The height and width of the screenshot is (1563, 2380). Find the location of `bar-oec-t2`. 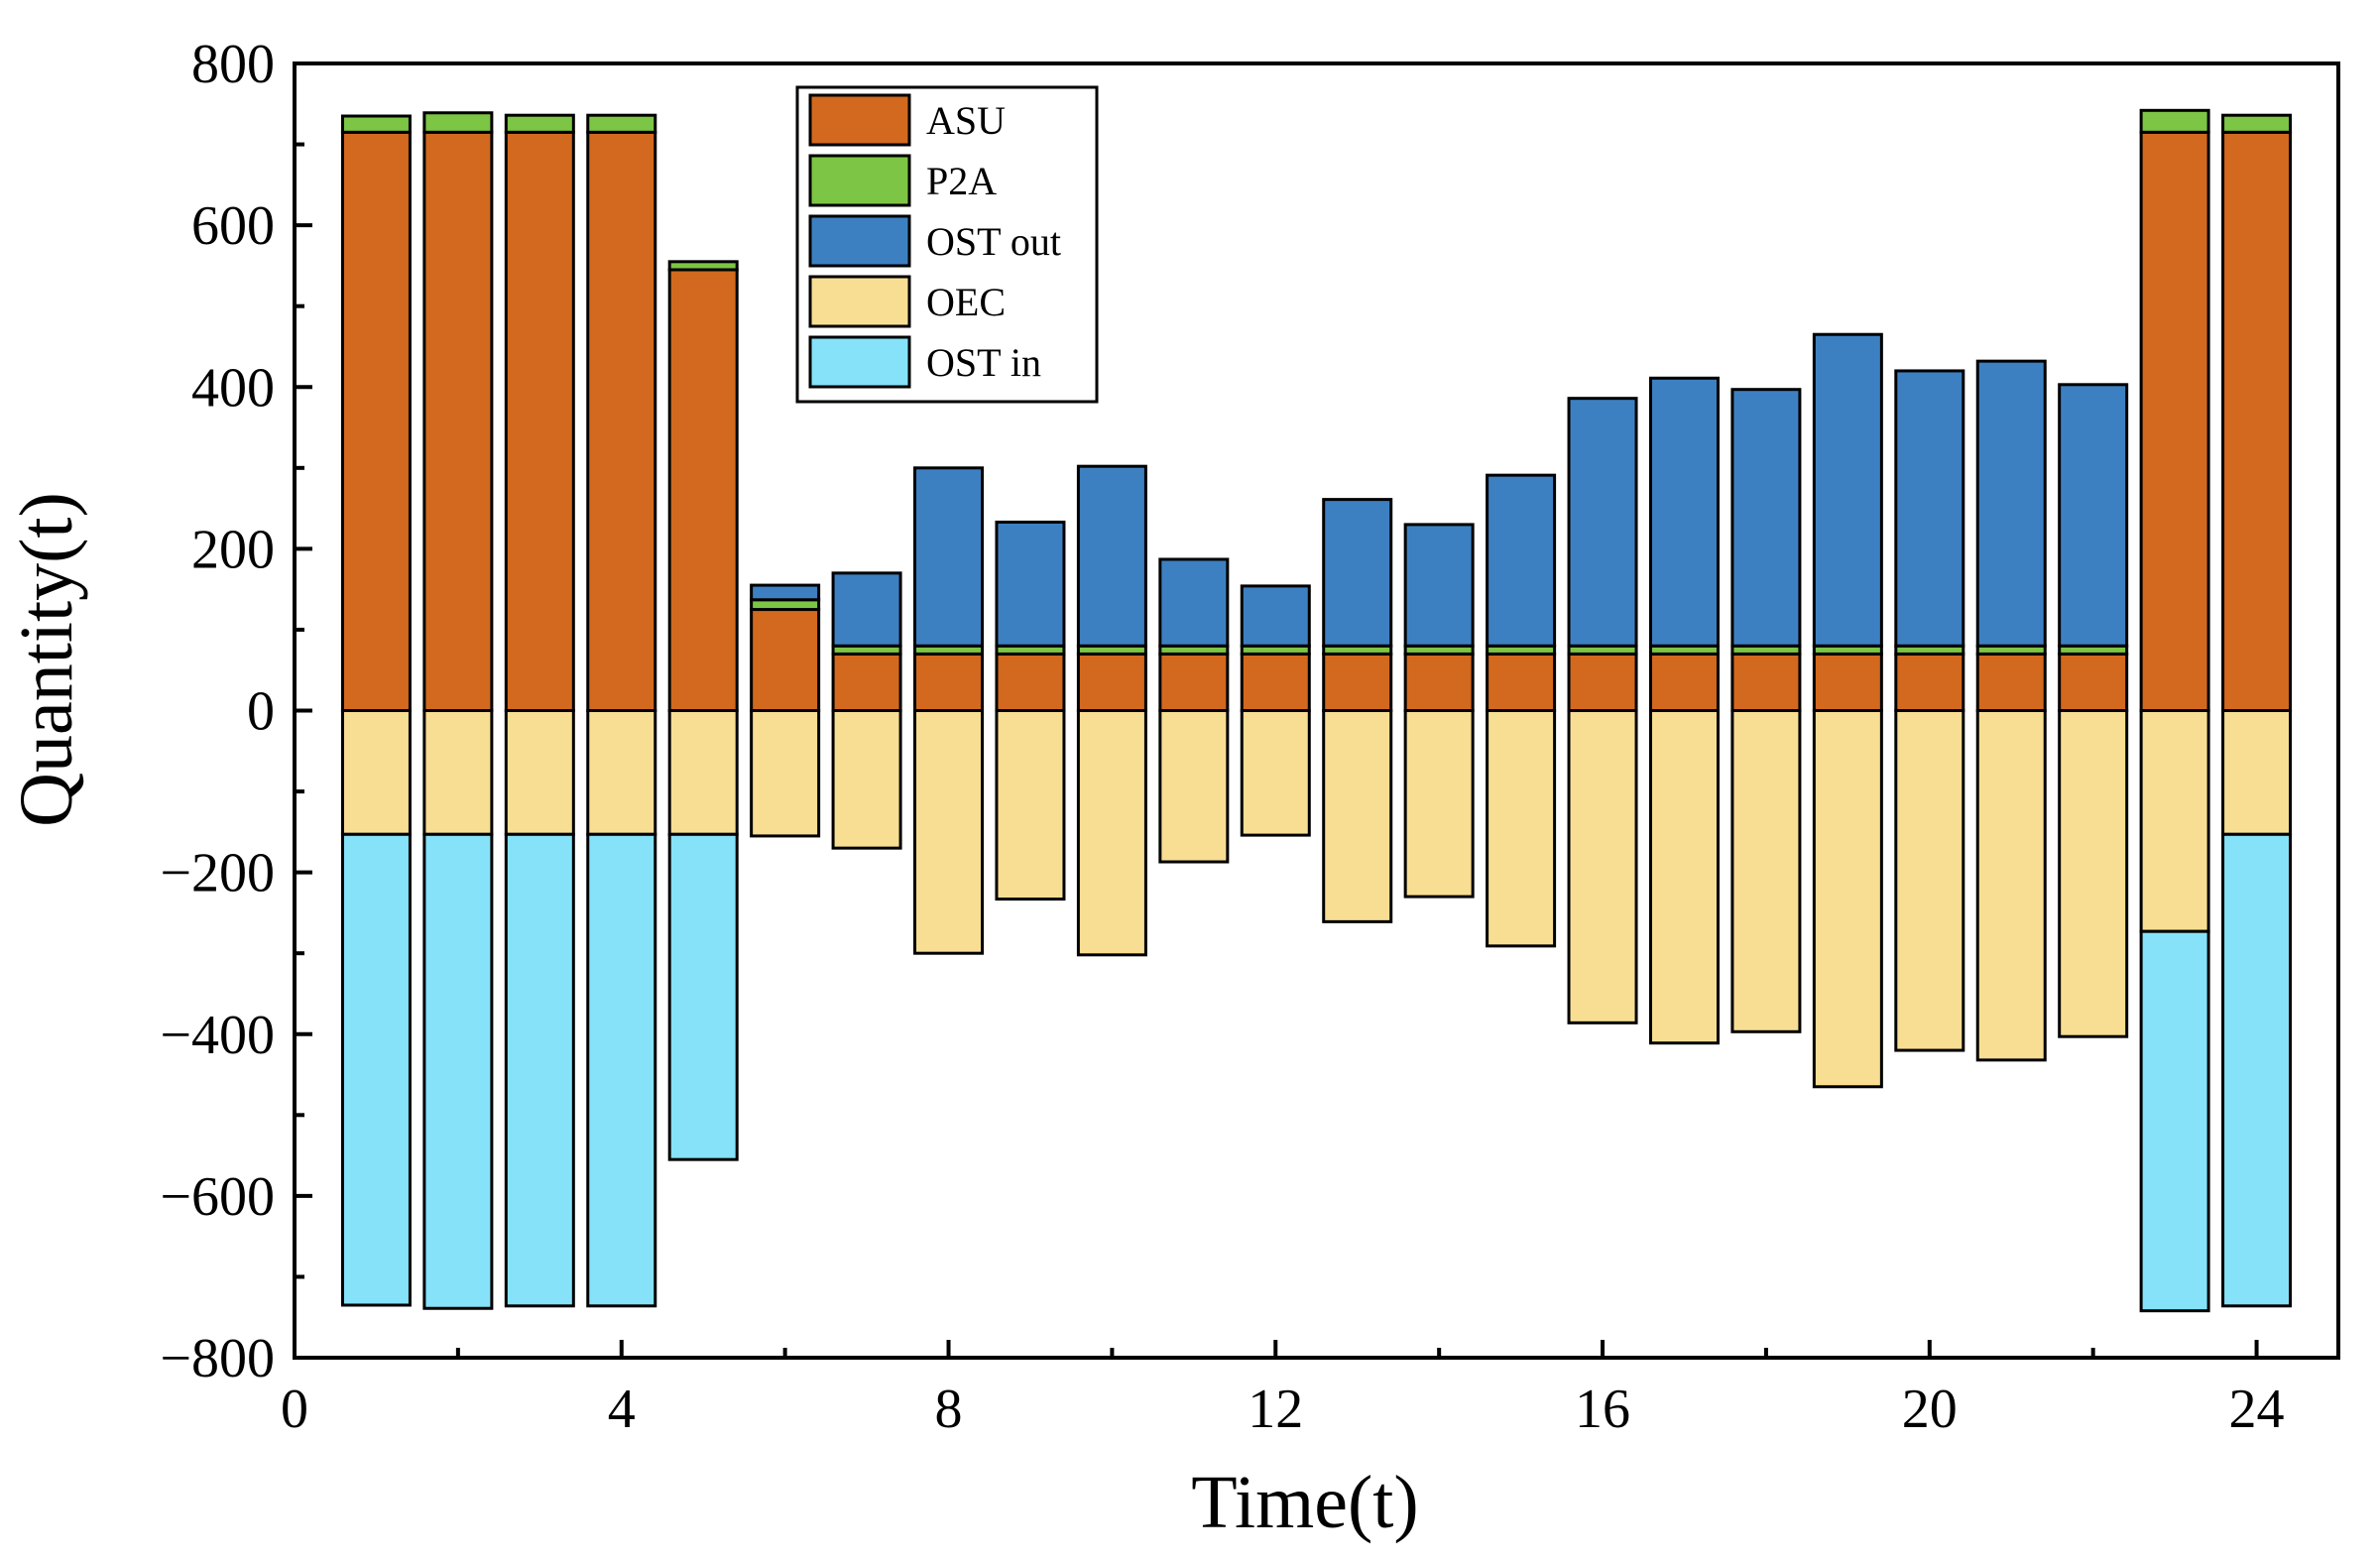

bar-oec-t2 is located at coordinates (458, 772).